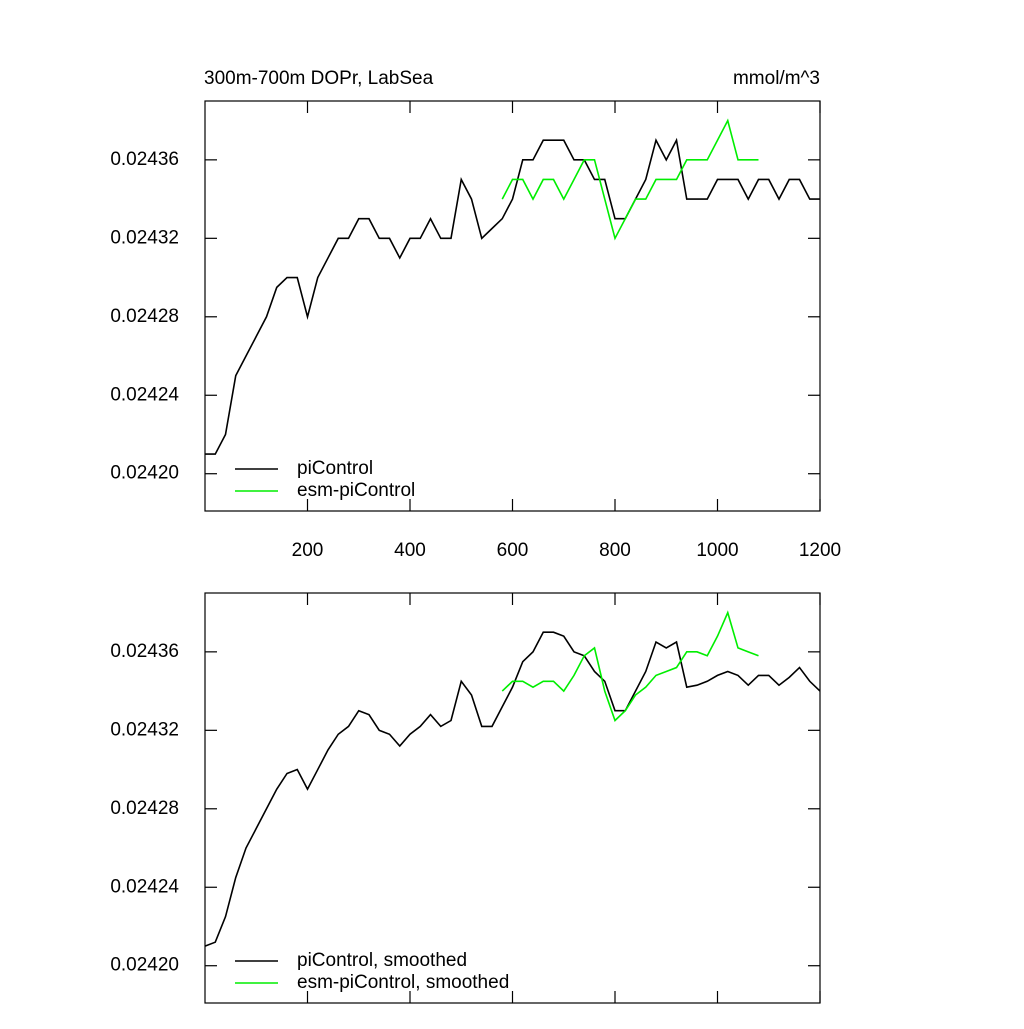  Describe the element at coordinates (382, 960) in the screenshot. I see `legend-label: piControl, smoothed` at that location.